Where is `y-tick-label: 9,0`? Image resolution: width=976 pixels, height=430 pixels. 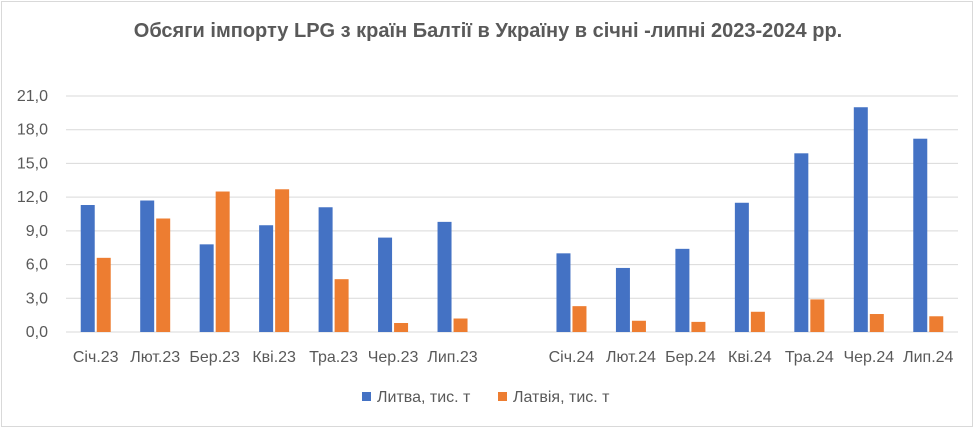 y-tick-label: 9,0 is located at coordinates (37, 231).